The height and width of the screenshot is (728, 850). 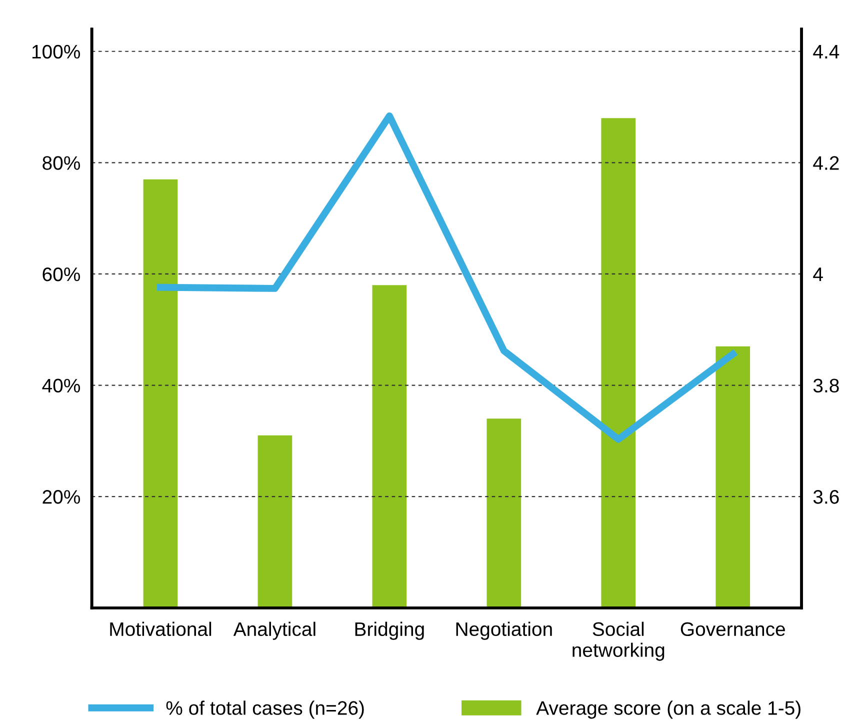 I want to click on y-tick-label: 60%, so click(x=61, y=274).